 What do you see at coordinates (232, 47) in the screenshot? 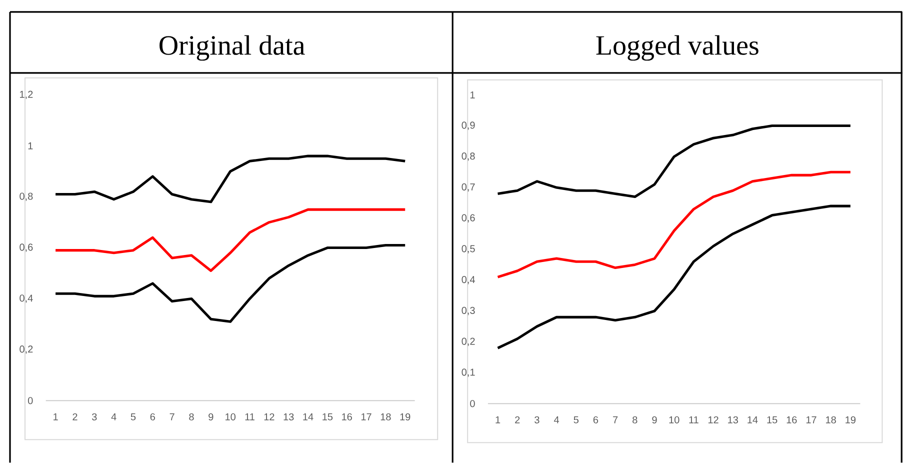
I see `chart-title: Original data` at bounding box center [232, 47].